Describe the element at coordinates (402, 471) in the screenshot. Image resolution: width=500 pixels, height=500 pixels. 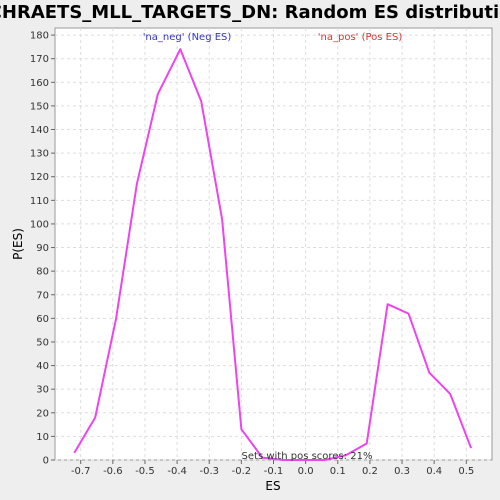
I see `x-tick-label: 0.3` at that location.